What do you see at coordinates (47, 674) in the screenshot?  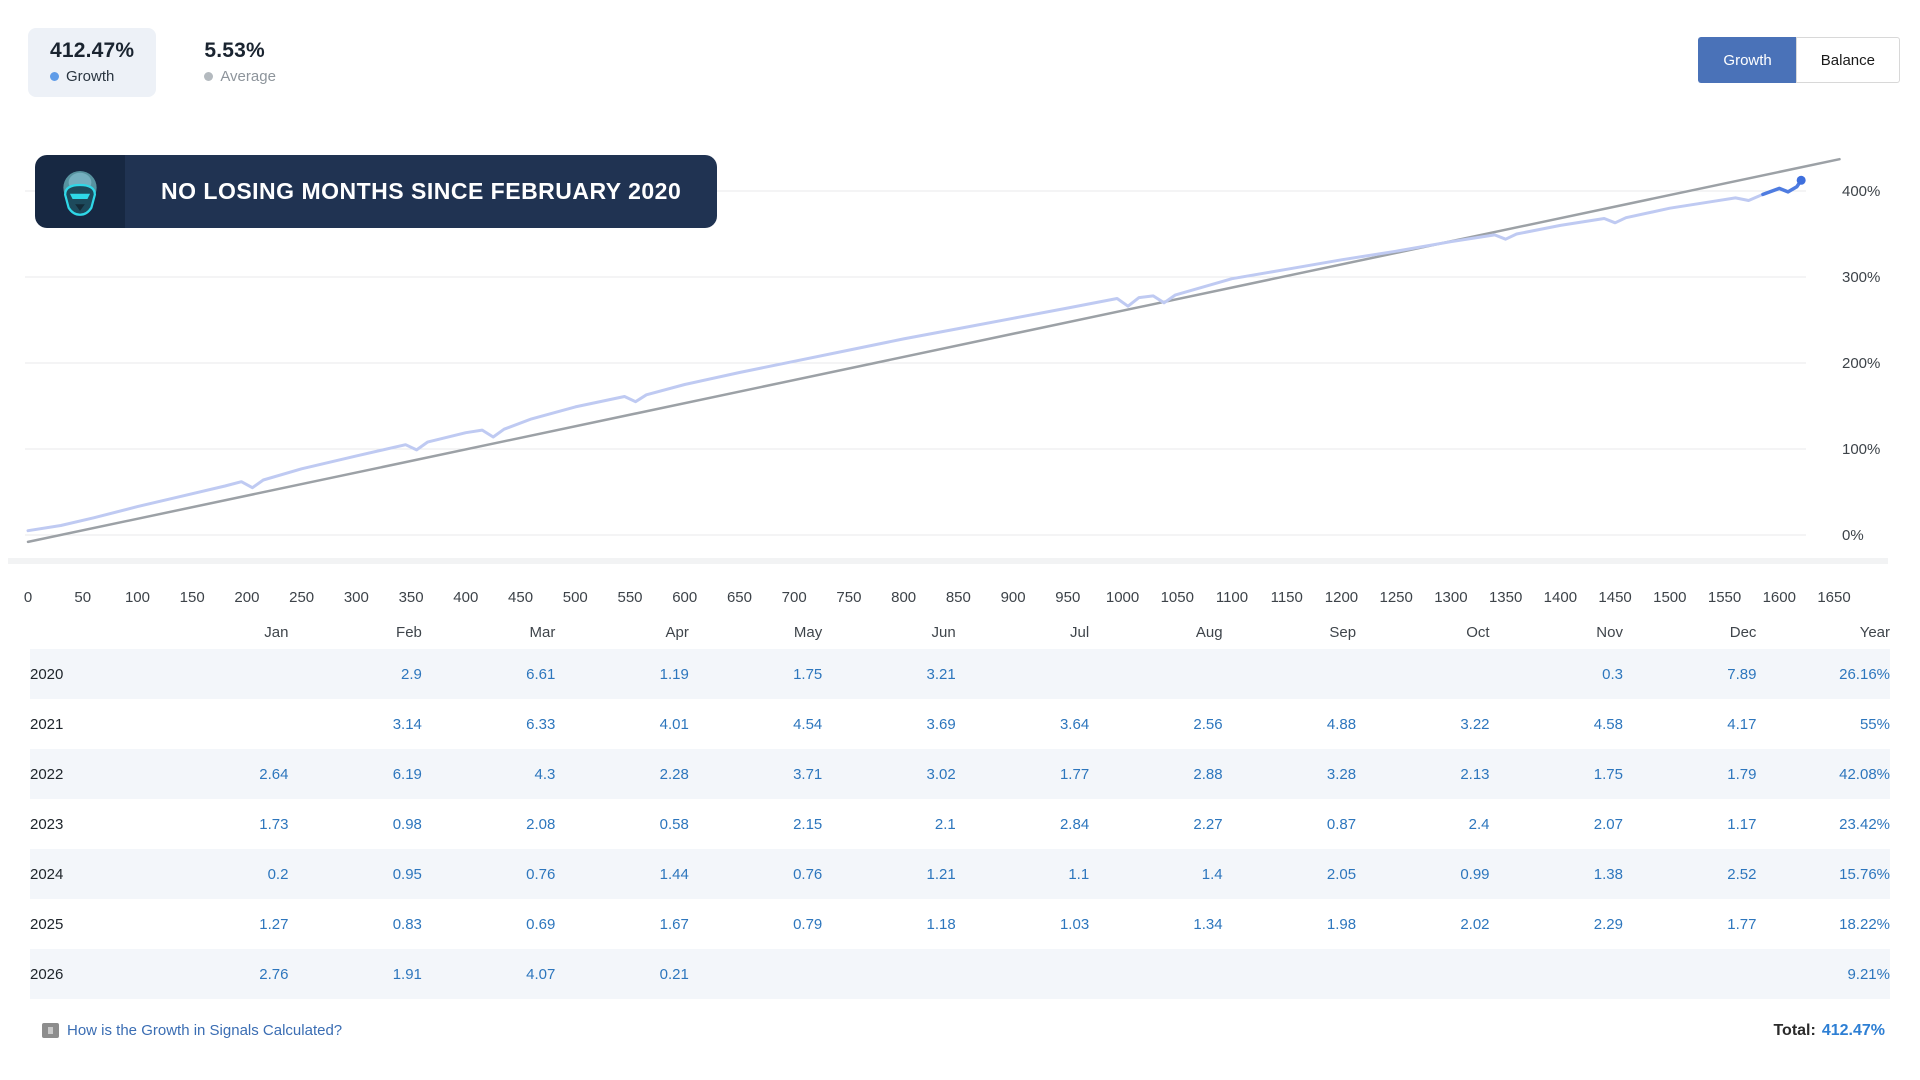 I see `row-year-label: 2020` at bounding box center [47, 674].